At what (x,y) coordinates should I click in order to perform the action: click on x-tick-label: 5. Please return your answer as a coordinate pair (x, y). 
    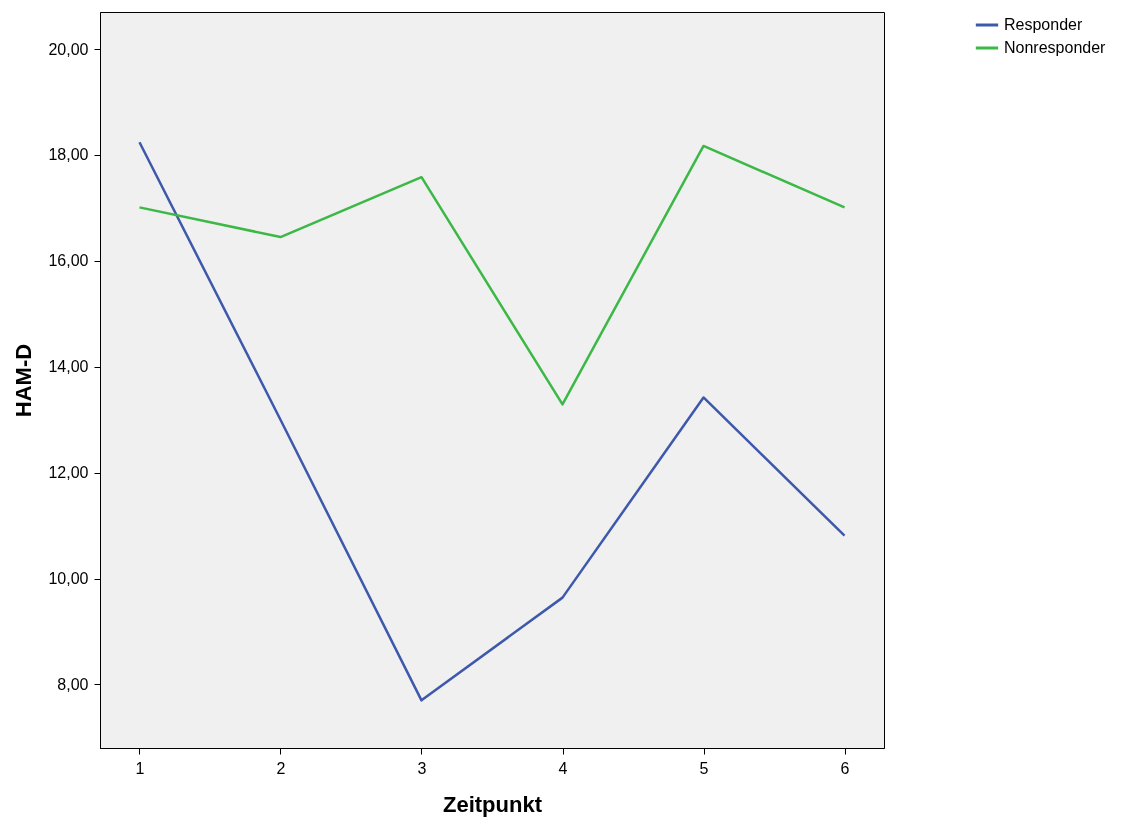
    Looking at the image, I should click on (704, 768).